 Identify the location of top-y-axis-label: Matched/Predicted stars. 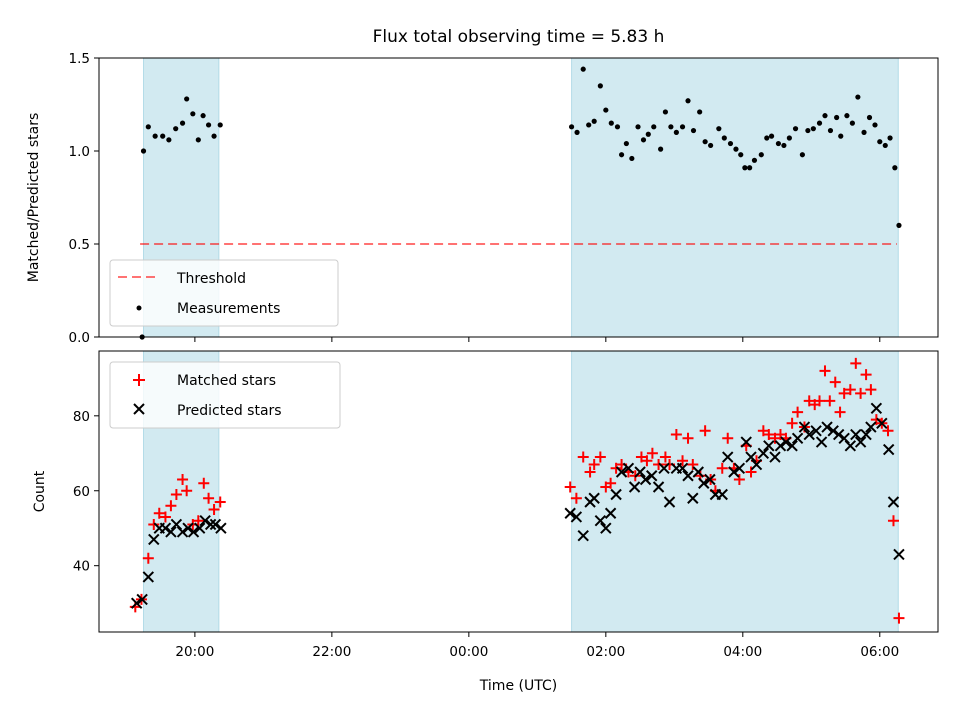
(34, 198).